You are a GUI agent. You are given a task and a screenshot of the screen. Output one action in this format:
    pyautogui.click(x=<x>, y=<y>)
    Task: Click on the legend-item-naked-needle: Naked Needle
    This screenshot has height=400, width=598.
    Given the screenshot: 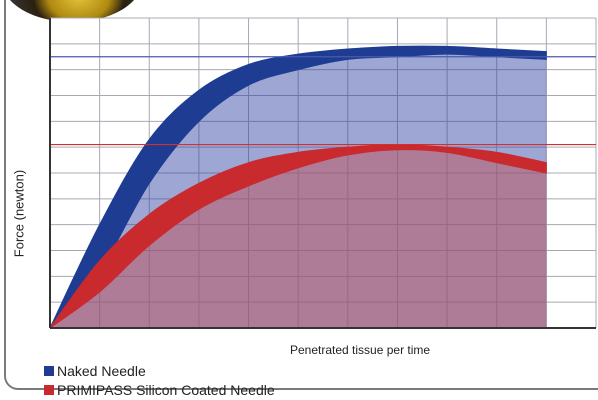 What is the action you would take?
    pyautogui.click(x=159, y=370)
    